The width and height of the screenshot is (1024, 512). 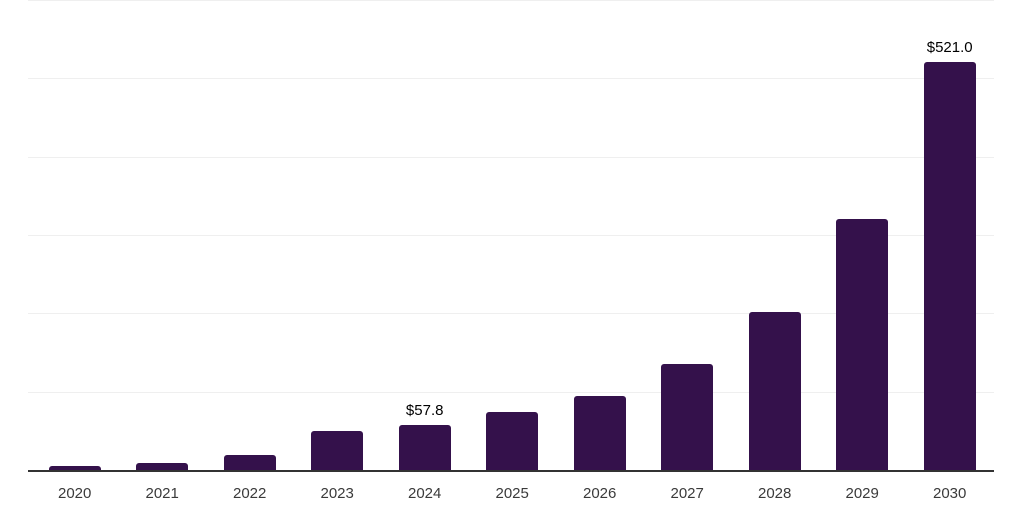 What do you see at coordinates (599, 432) in the screenshot?
I see `bar-2026` at bounding box center [599, 432].